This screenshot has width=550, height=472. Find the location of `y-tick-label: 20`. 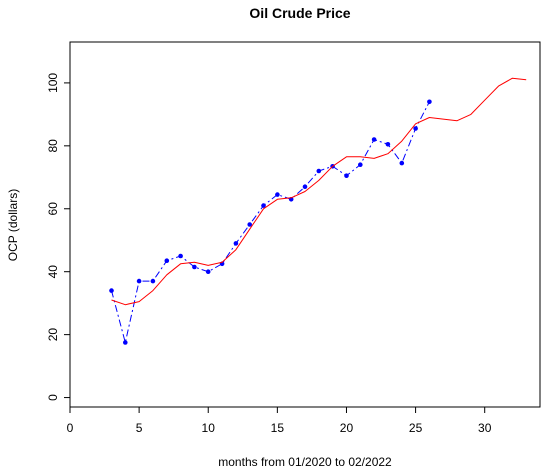

y-tick-label: 20 is located at coordinates (53, 335).